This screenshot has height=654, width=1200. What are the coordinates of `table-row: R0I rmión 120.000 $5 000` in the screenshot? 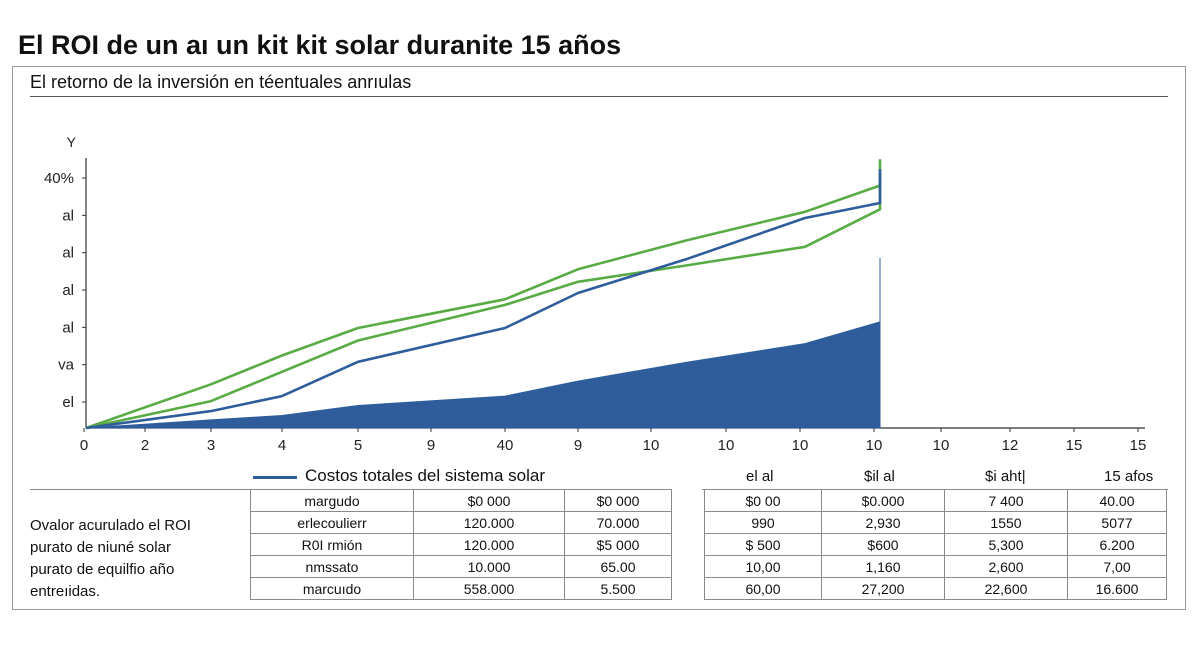 It's located at (461, 544).